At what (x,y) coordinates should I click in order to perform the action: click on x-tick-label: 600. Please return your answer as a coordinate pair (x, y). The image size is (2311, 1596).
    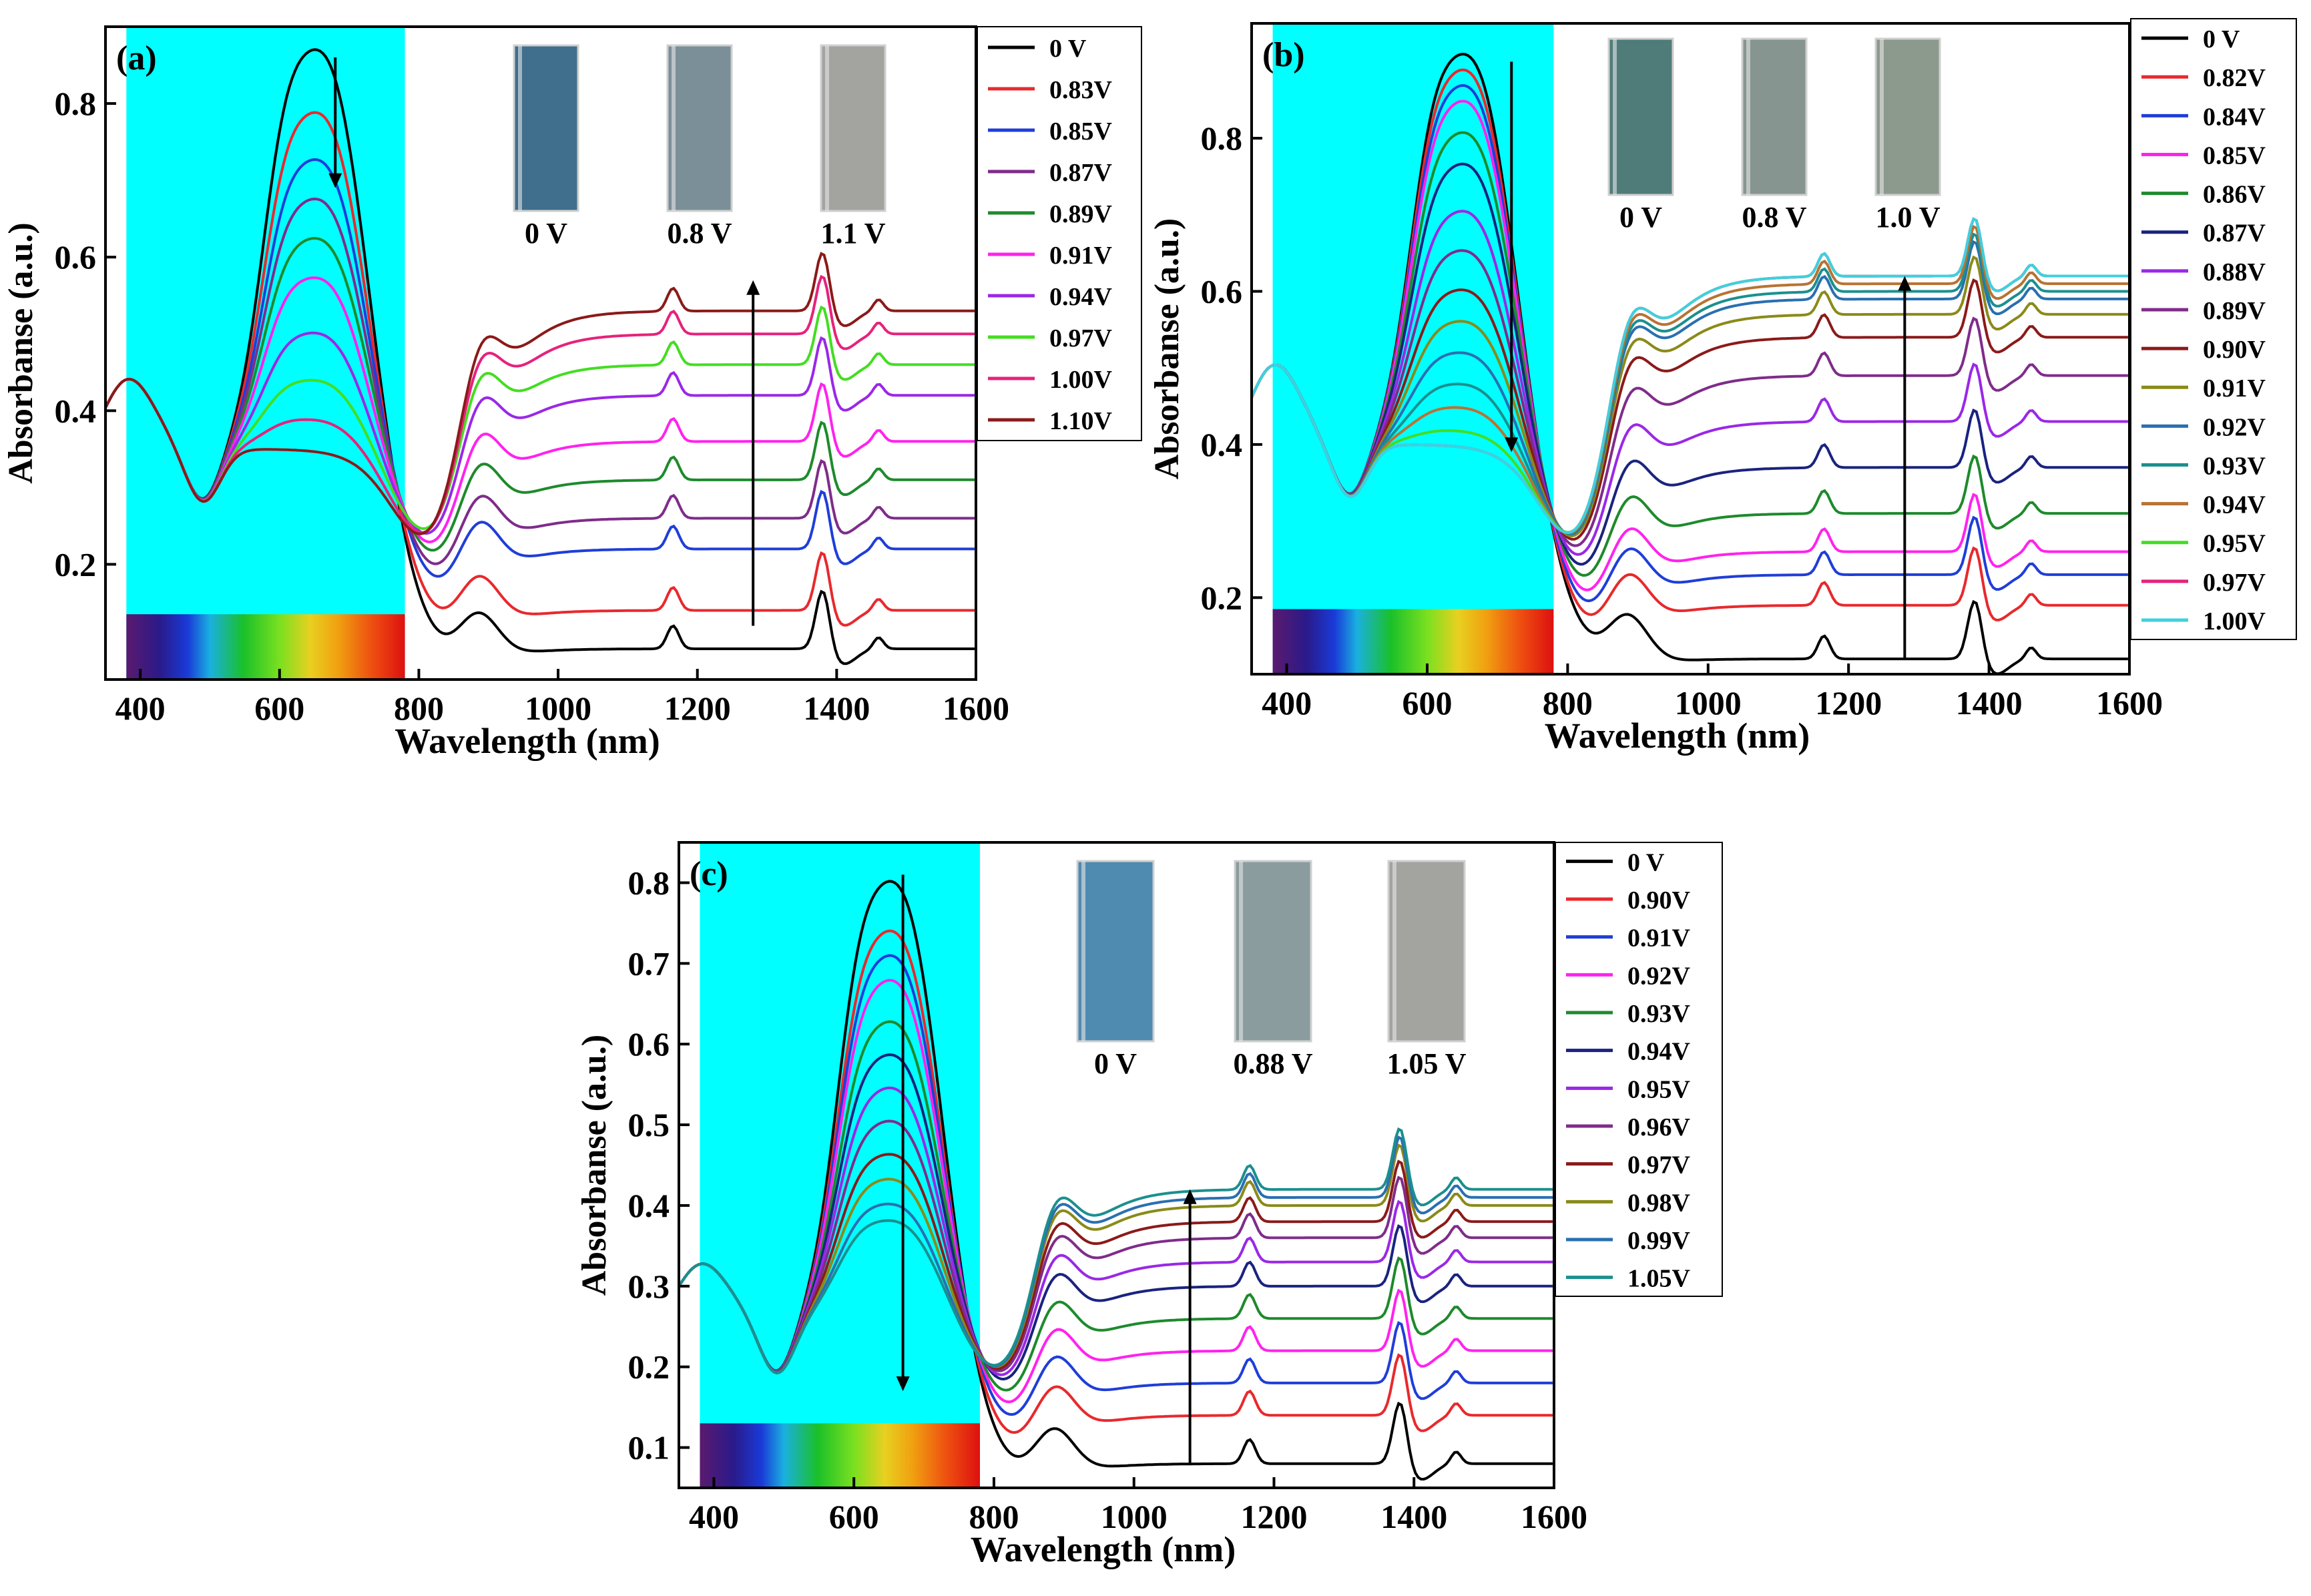
    Looking at the image, I should click on (279, 709).